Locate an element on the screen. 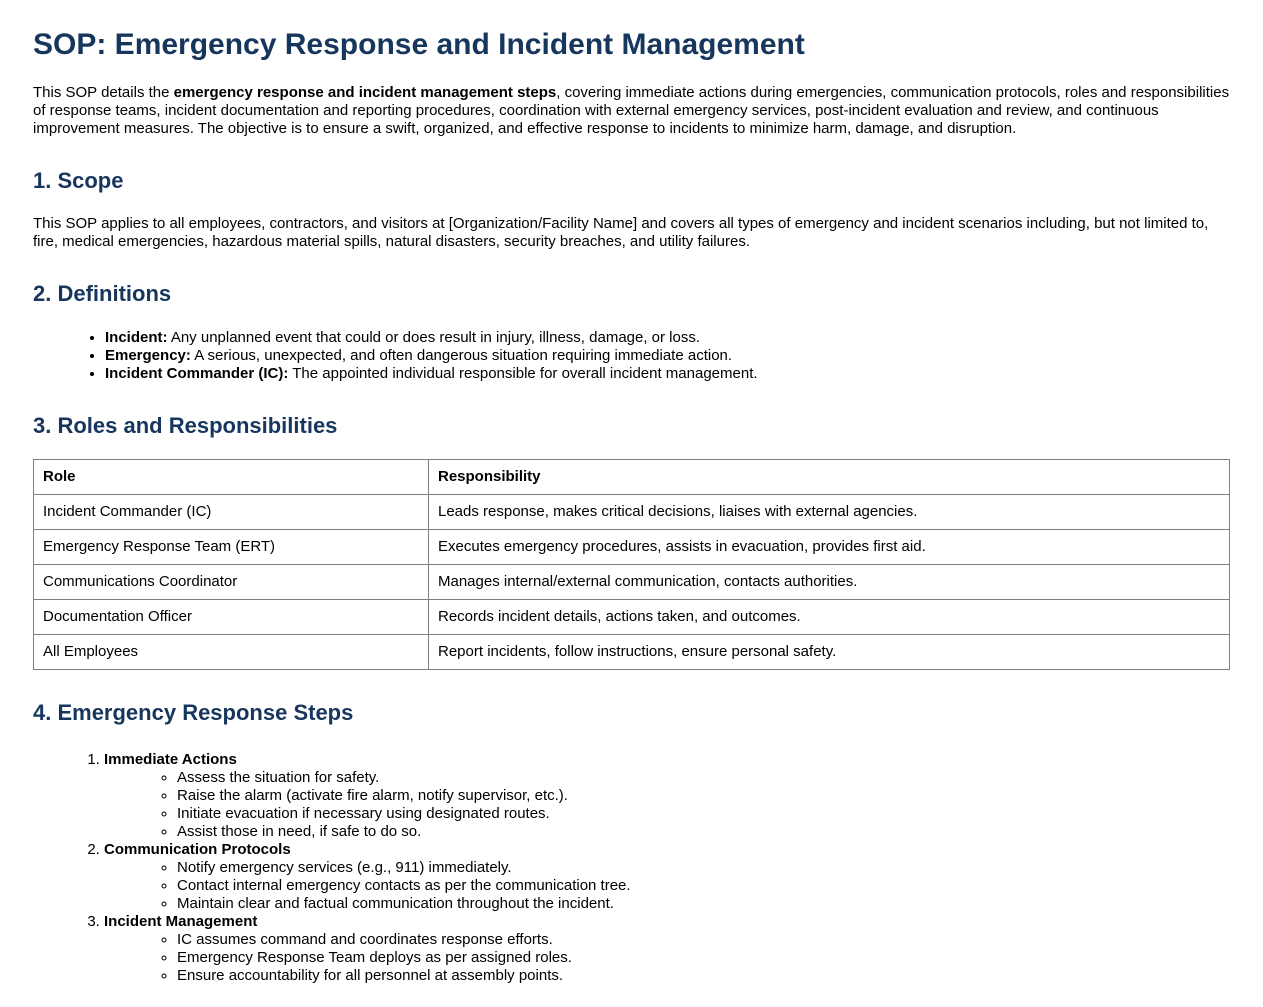 The width and height of the screenshot is (1263, 1007). intro-text-before: This SOP details the is located at coordinates (103, 92).